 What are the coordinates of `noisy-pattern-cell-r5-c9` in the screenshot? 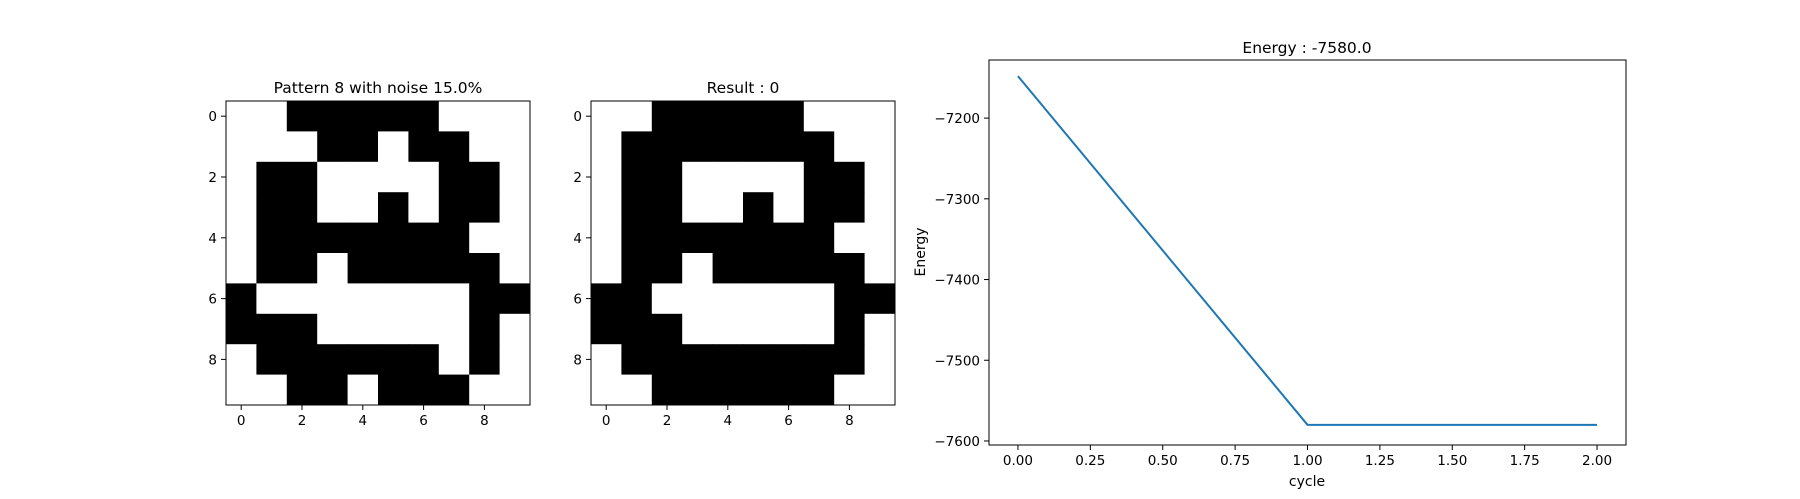 It's located at (515, 268).